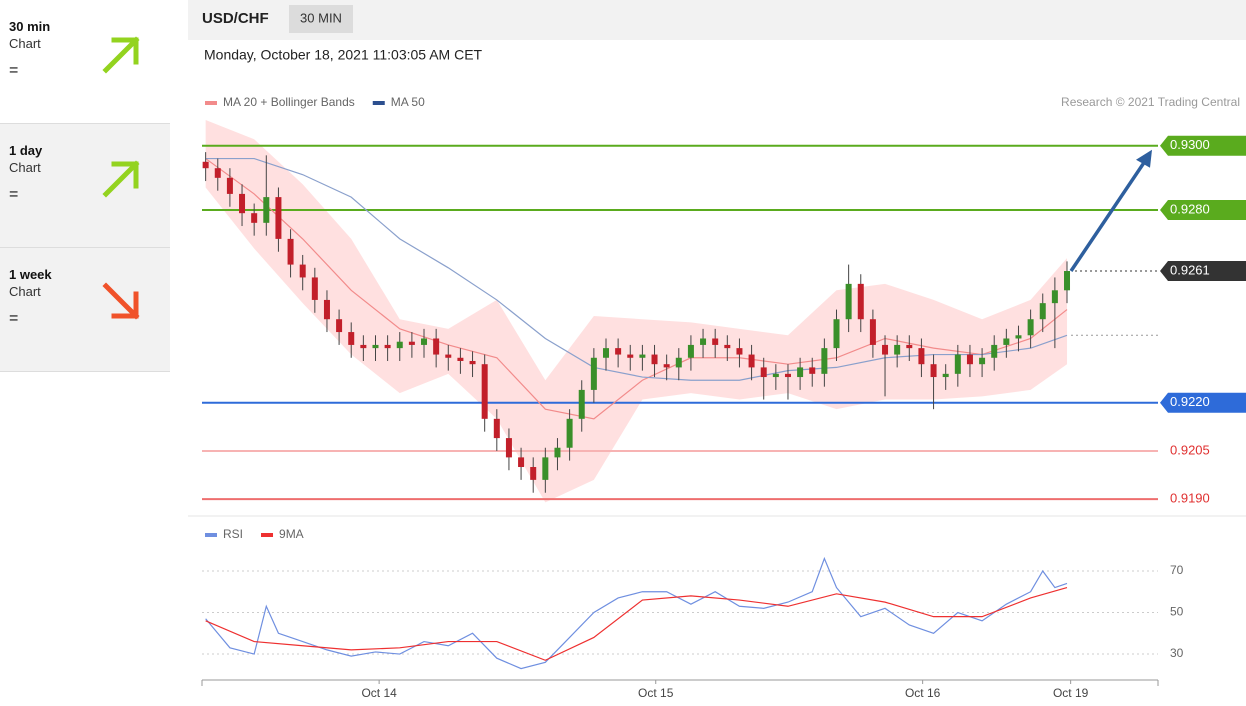 This screenshot has height=706, width=1246. I want to click on x-tick-label: Oct 19, so click(1071, 693).